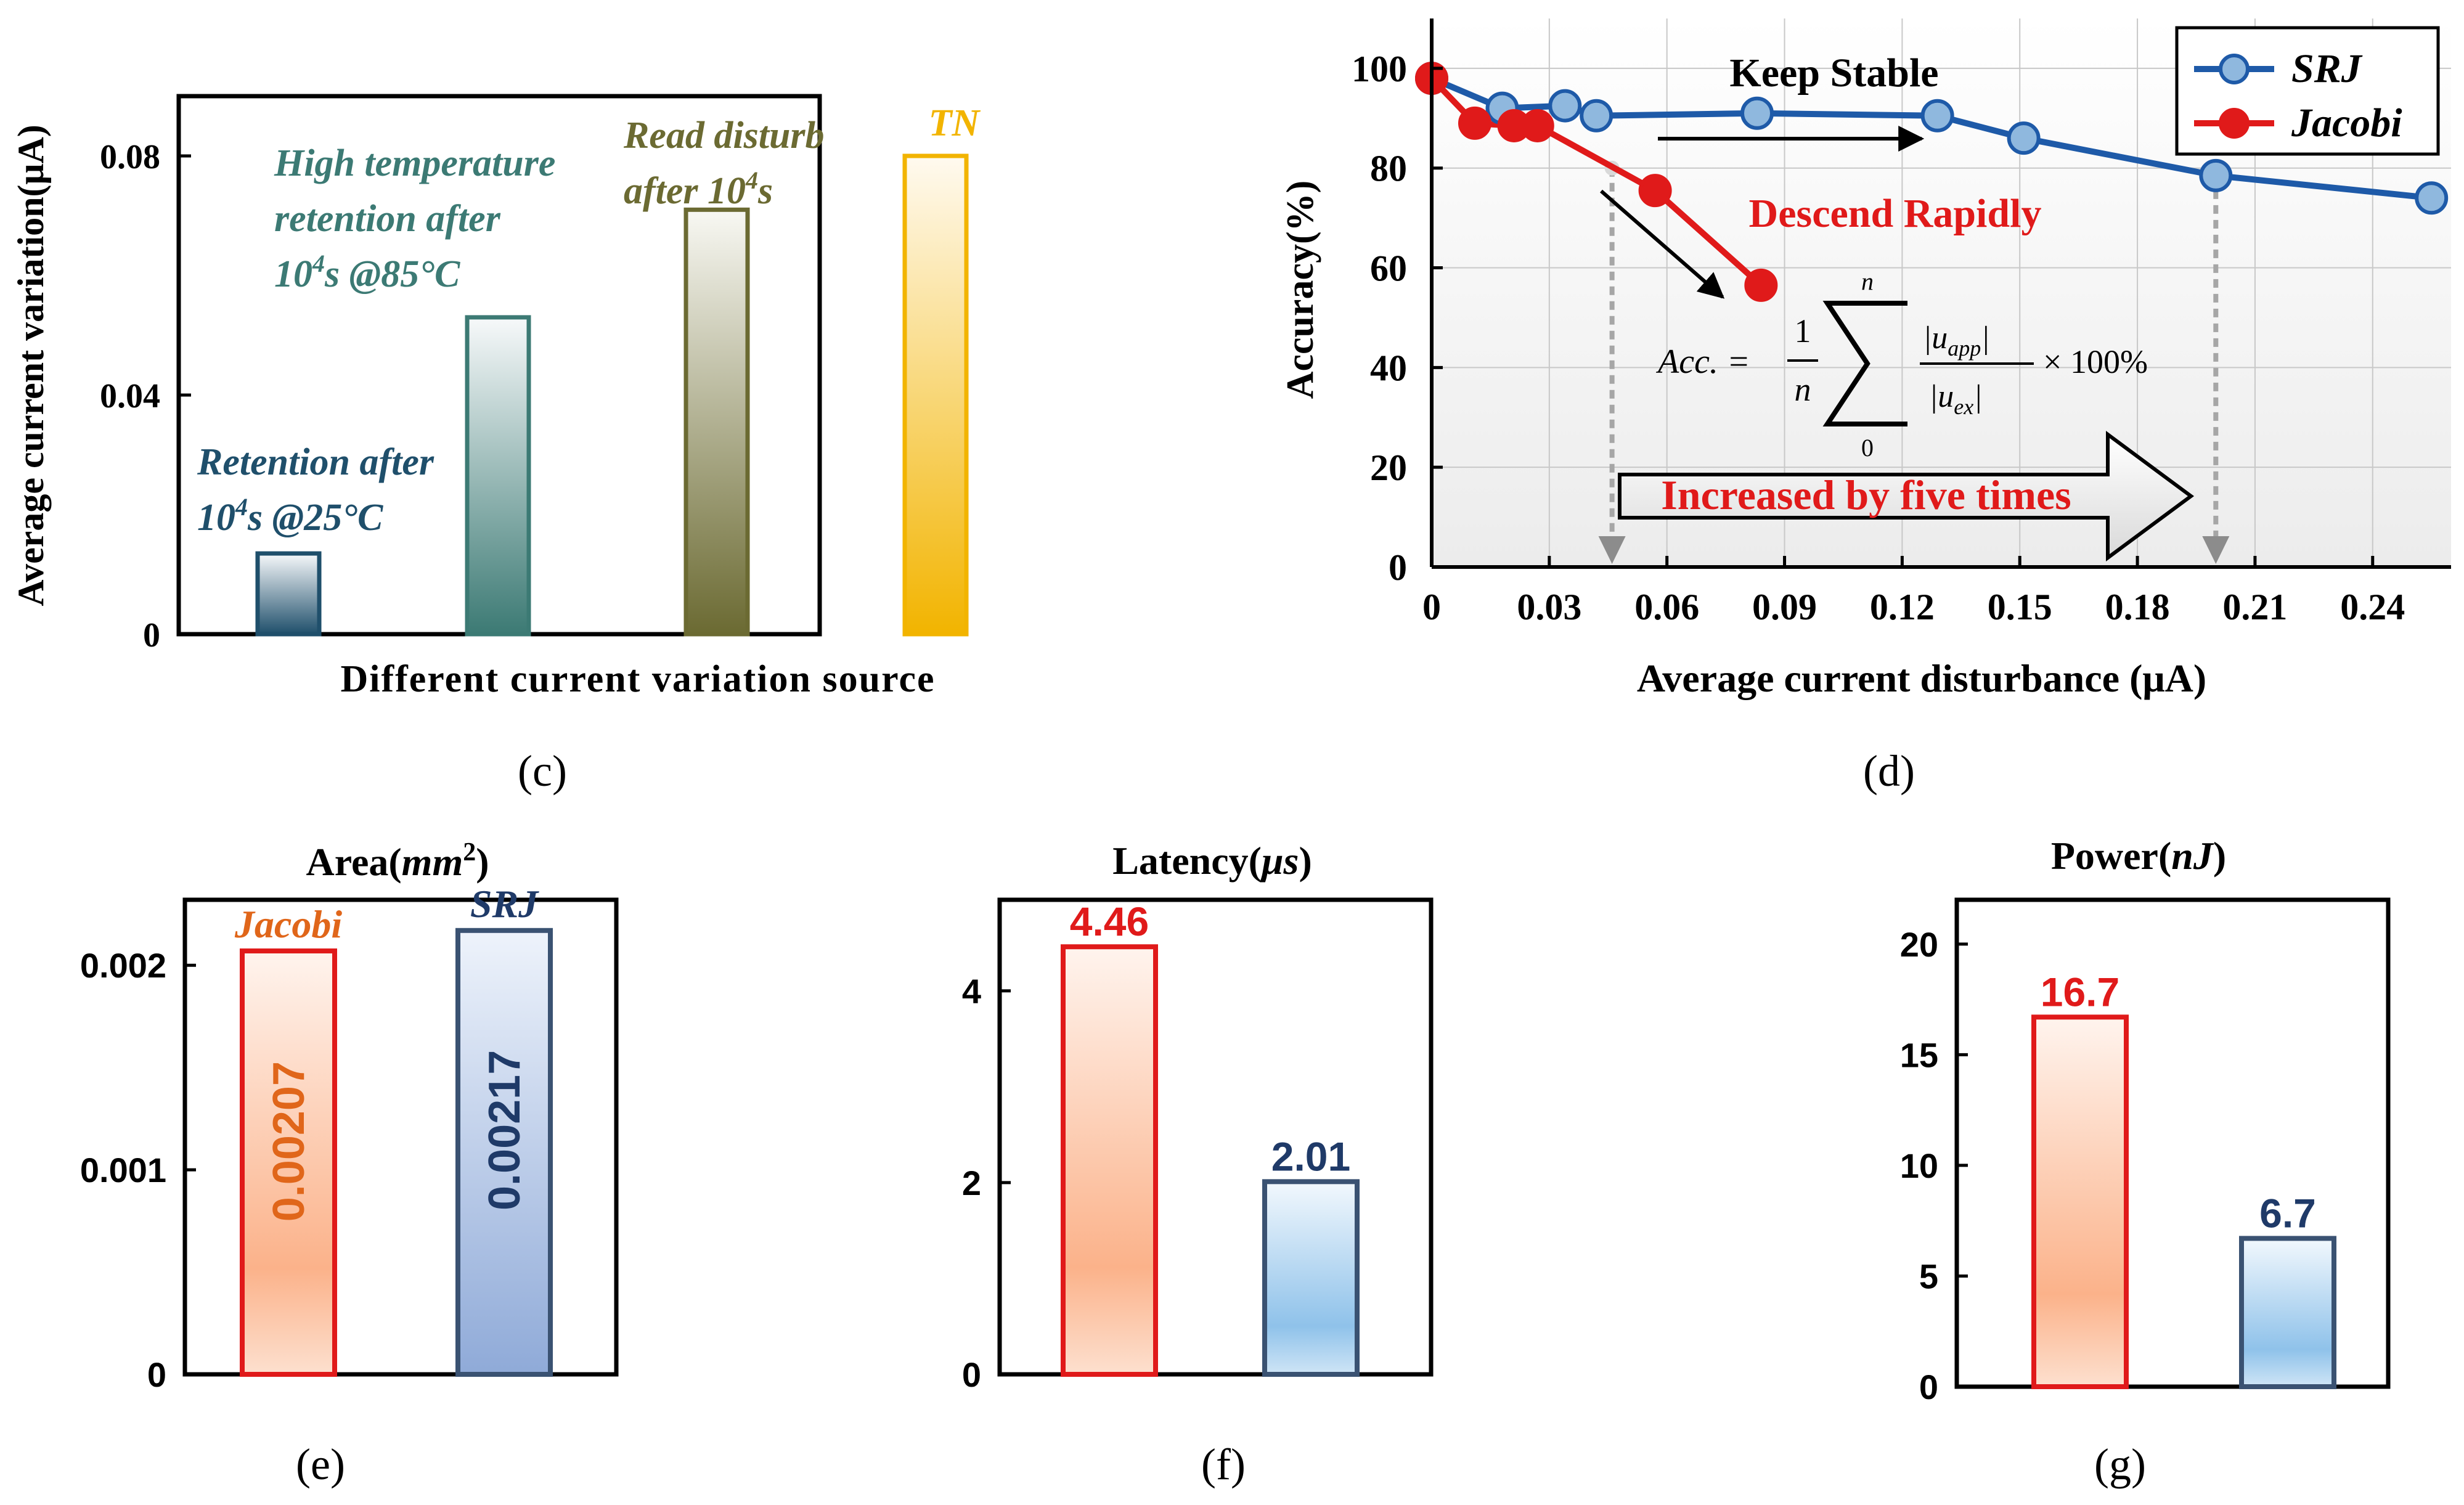 The height and width of the screenshot is (1505, 2464). I want to click on g-ytick-label: 20, so click(1919, 944).